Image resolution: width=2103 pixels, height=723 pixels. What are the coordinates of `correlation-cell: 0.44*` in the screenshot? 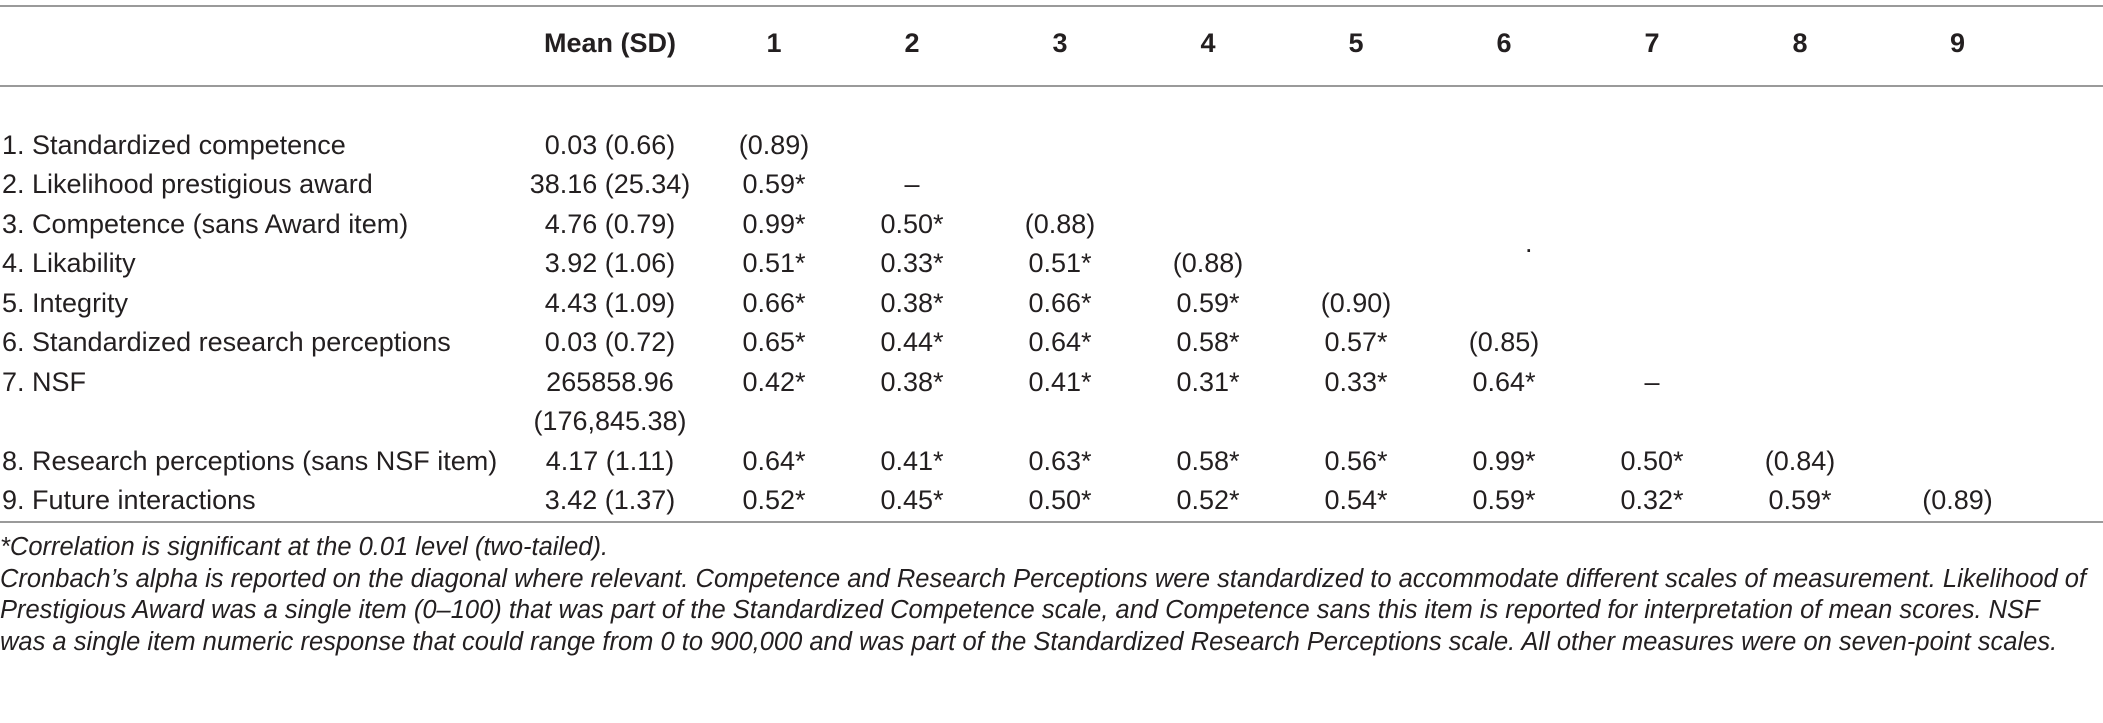 It's located at (912, 342).